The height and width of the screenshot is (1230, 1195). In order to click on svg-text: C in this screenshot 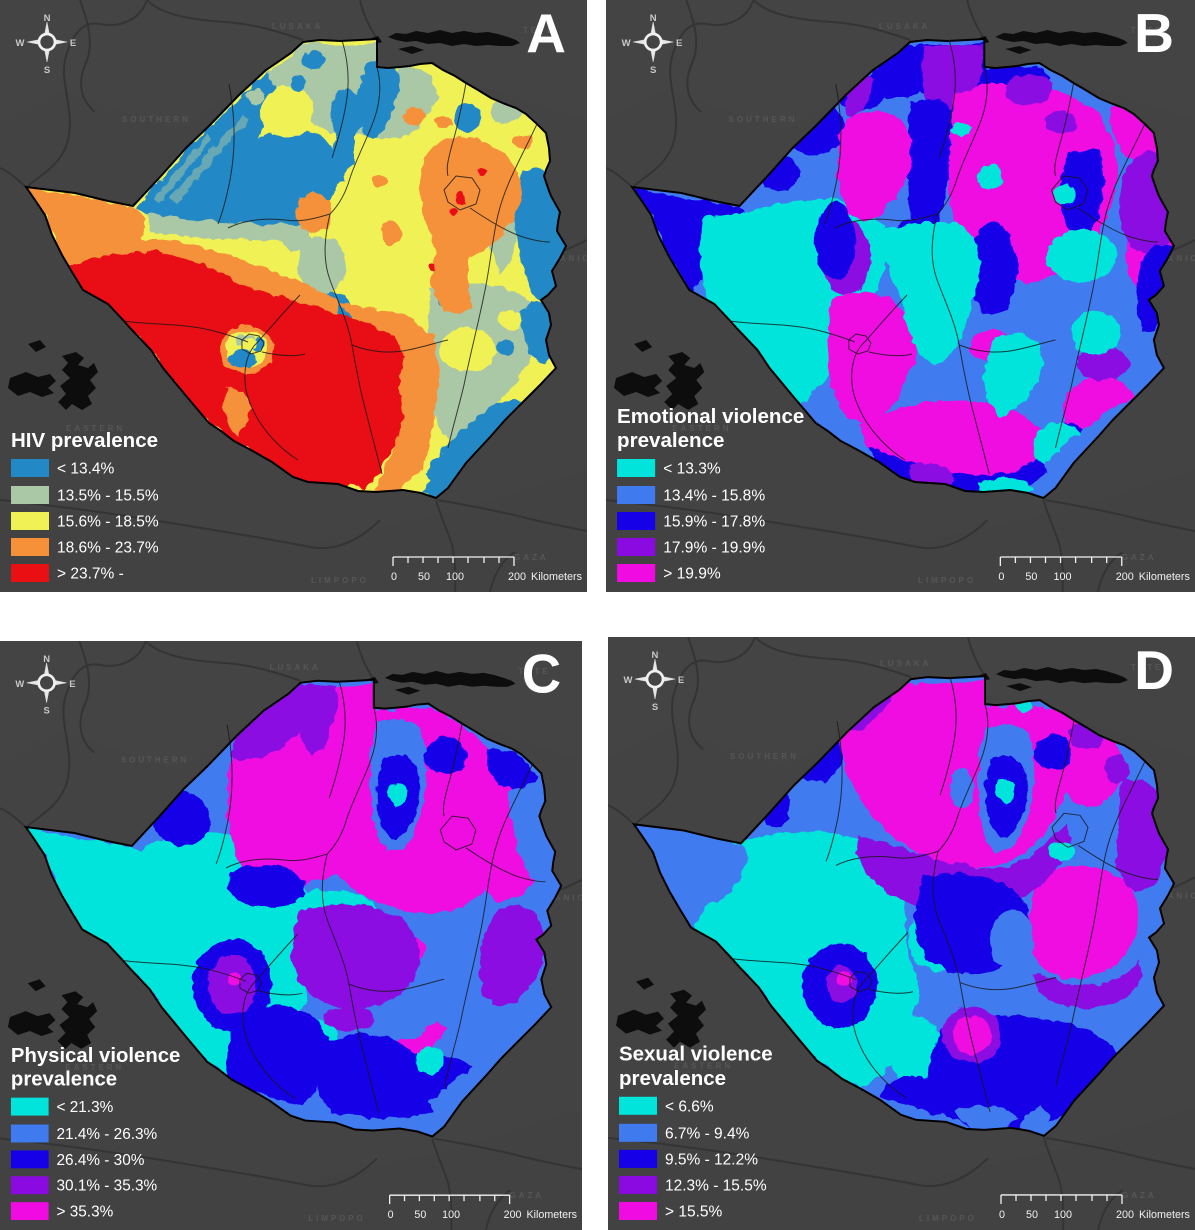, I will do `click(541, 674)`.